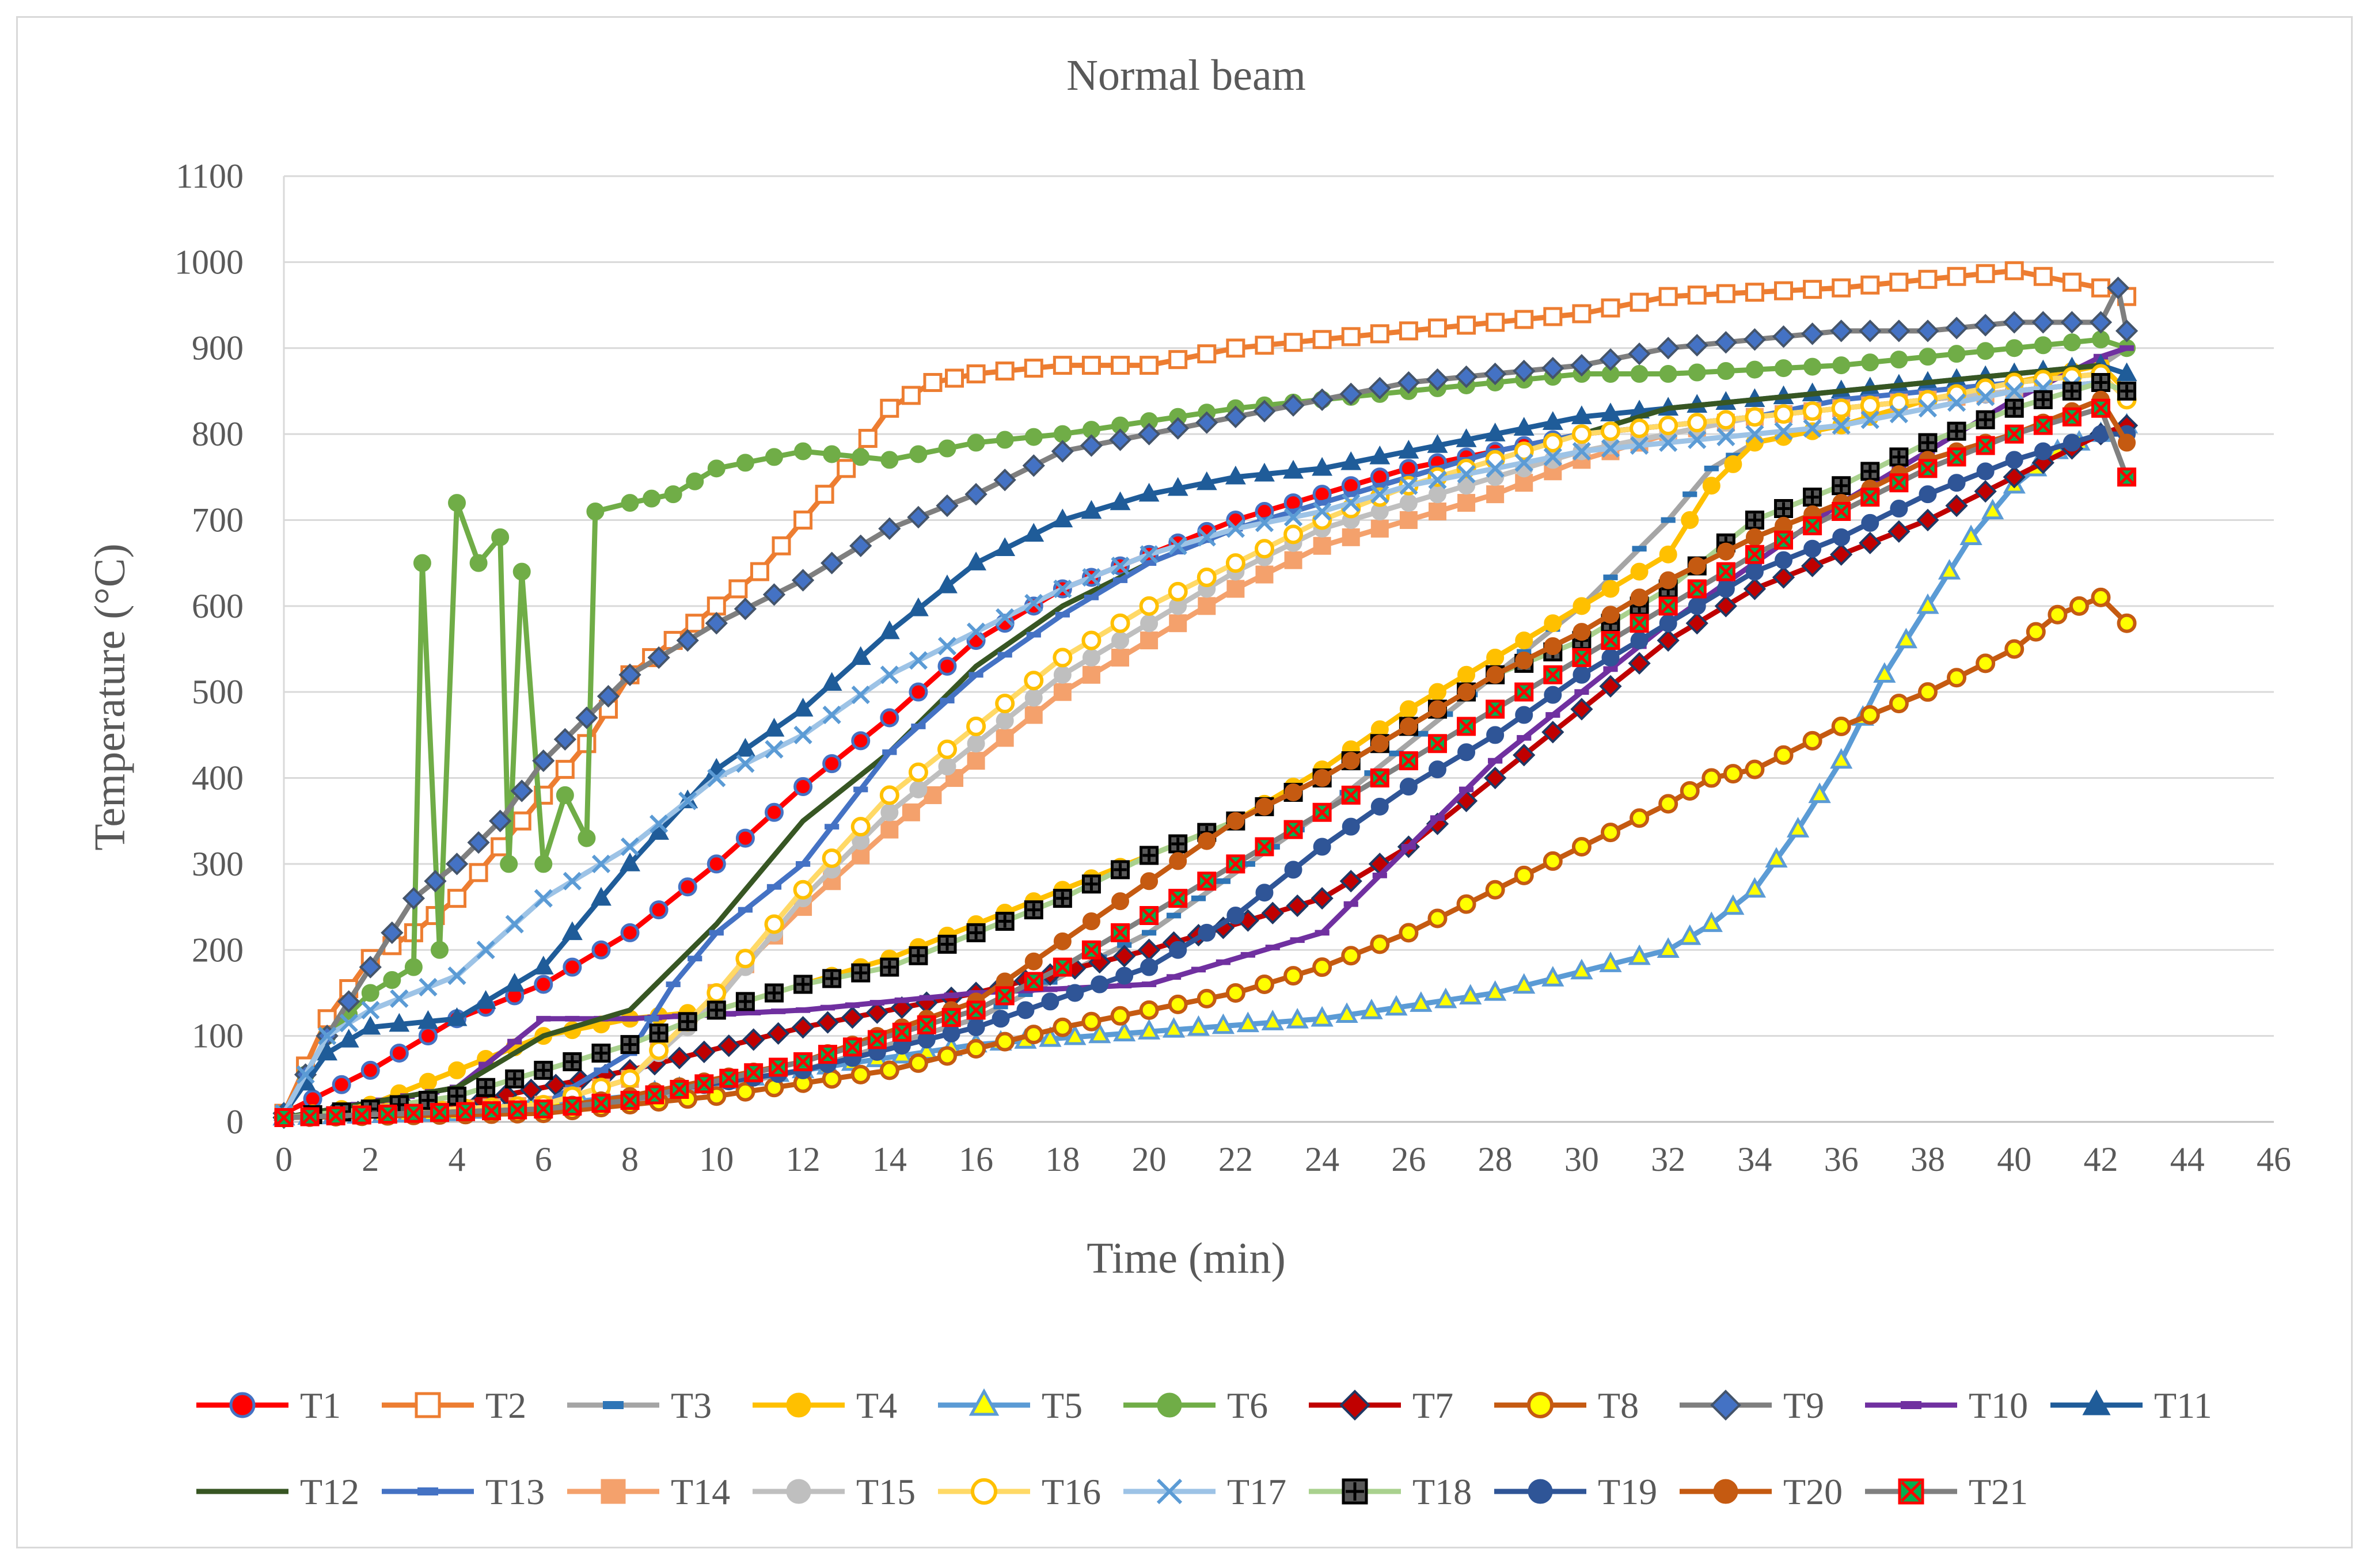  I want to click on x-tick-label: 44, so click(2187, 1159).